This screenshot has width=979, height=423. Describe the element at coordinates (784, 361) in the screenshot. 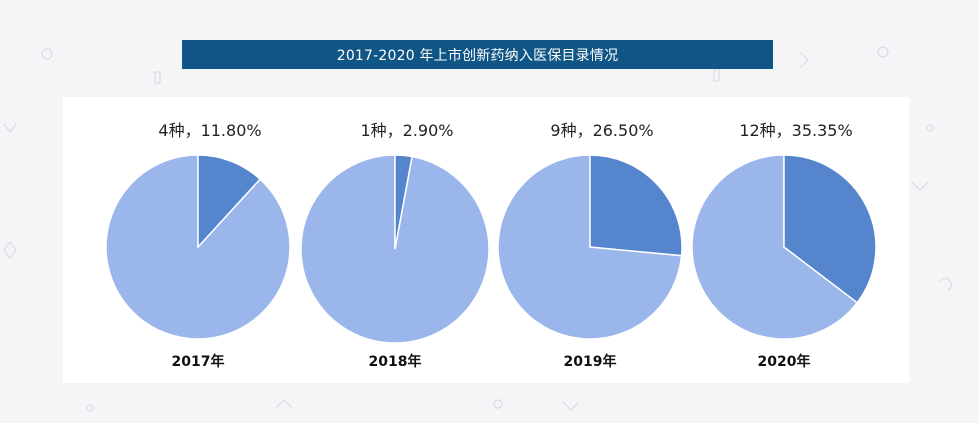

I see `year-label: 2020年` at that location.